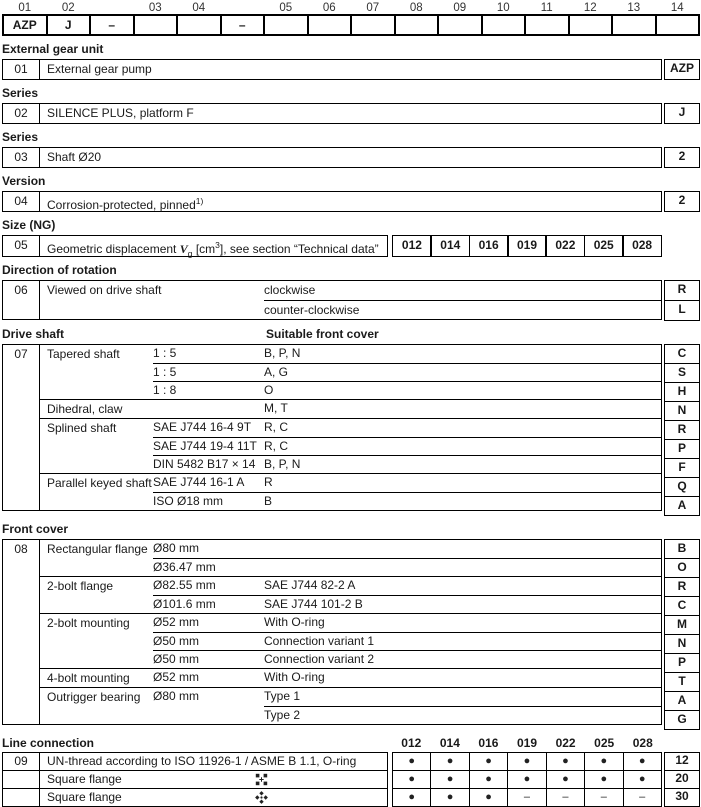 The width and height of the screenshot is (701, 807). What do you see at coordinates (449, 743) in the screenshot?
I see `size-header: 014` at bounding box center [449, 743].